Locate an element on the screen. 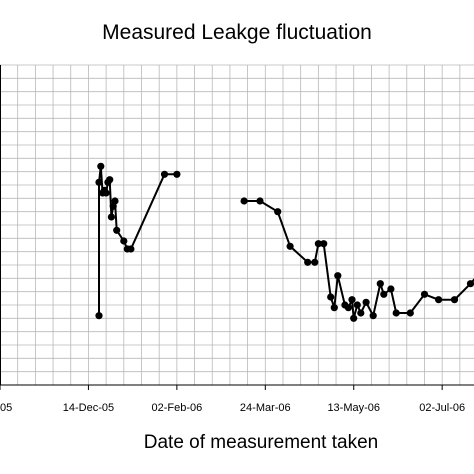 The height and width of the screenshot is (474, 474). x-tick-label: 02-Feb-06 is located at coordinates (176, 408).